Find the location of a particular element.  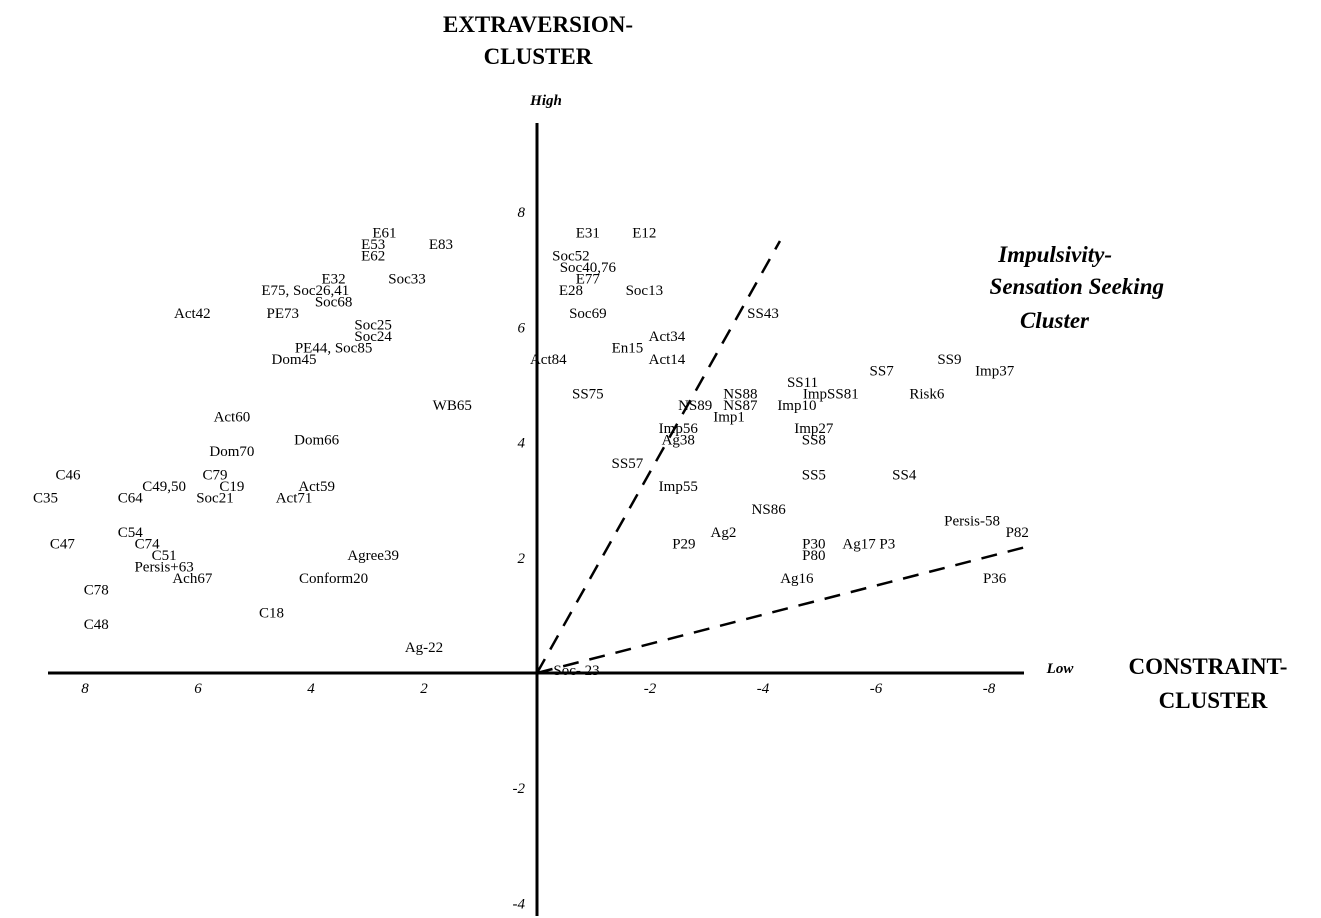

point-label: C79 is located at coordinates (214, 475).